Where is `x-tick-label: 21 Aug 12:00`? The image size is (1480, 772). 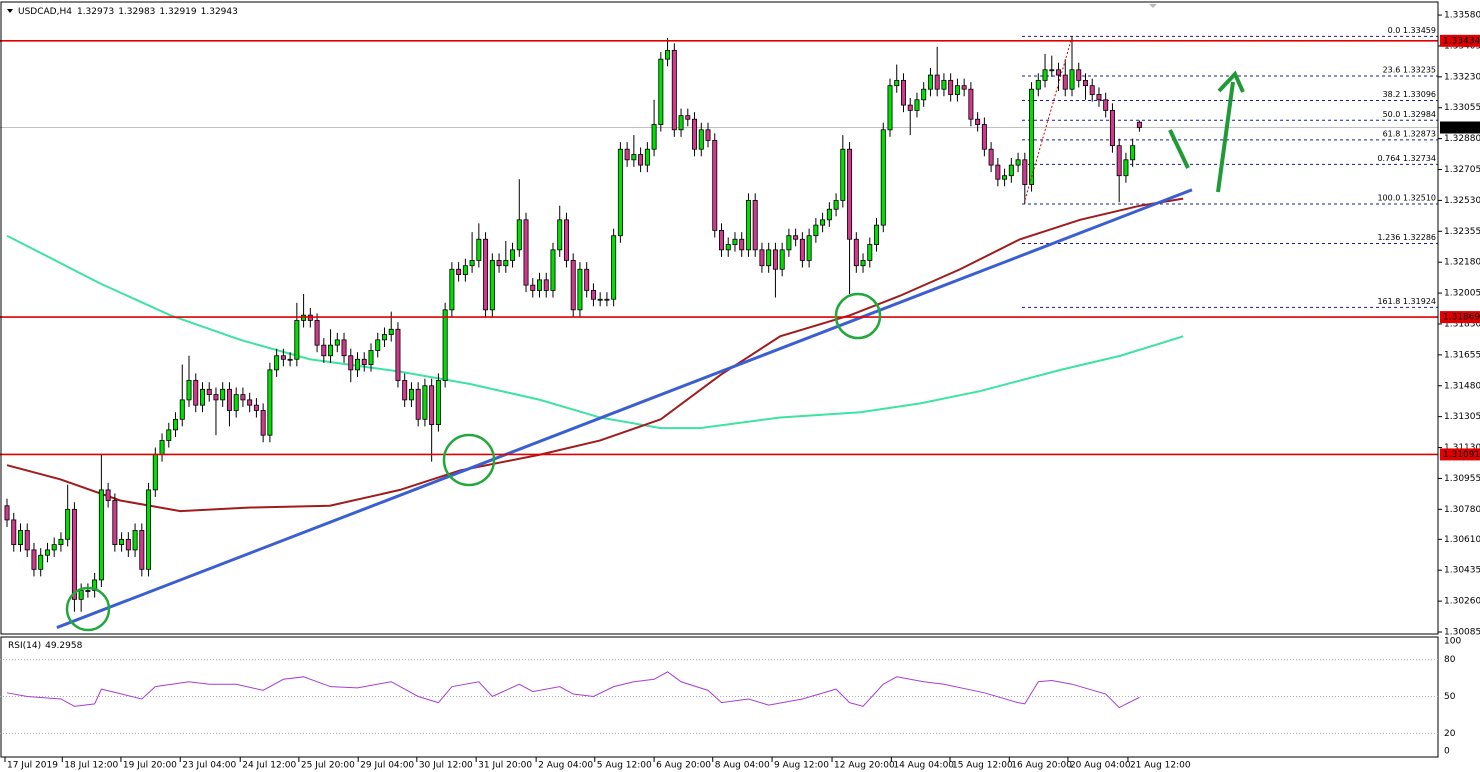
x-tick-label: 21 Aug 12:00 is located at coordinates (1160, 766).